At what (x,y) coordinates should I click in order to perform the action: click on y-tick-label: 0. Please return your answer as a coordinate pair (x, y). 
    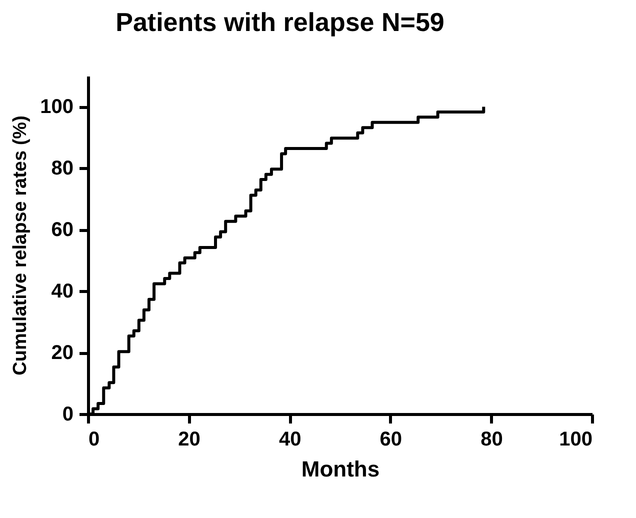
    Looking at the image, I should click on (68, 415).